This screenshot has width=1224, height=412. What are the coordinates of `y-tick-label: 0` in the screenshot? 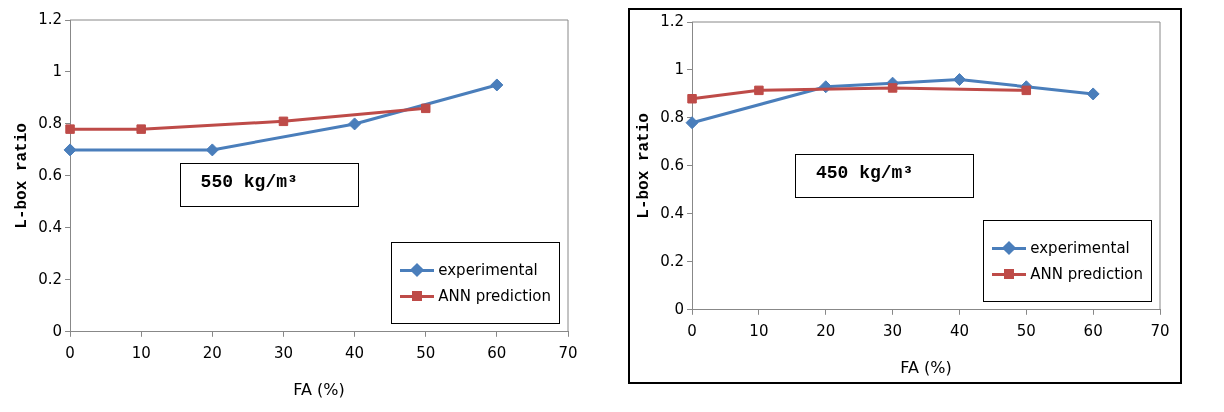 It's located at (679, 308).